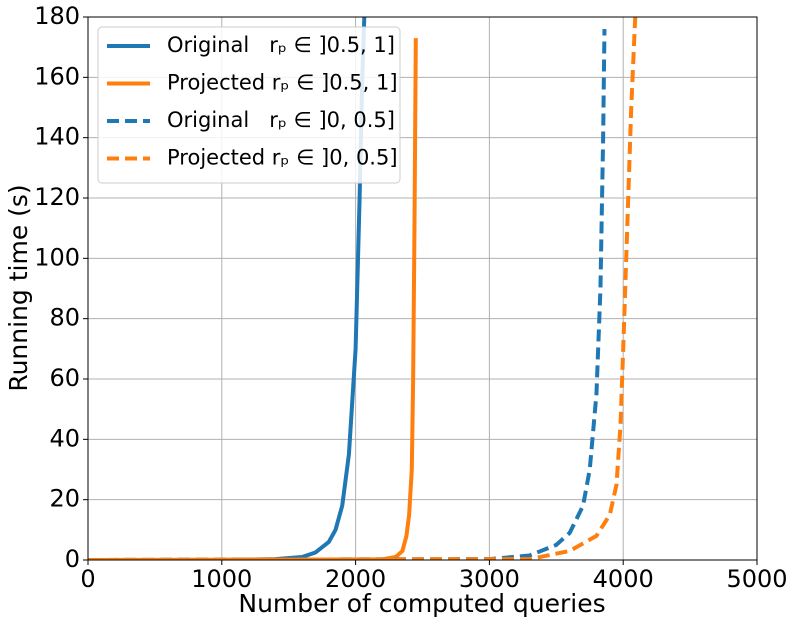  Describe the element at coordinates (282, 158) in the screenshot. I see `legend-label: Projected rₚ ∈ ]0, 0.5]` at that location.